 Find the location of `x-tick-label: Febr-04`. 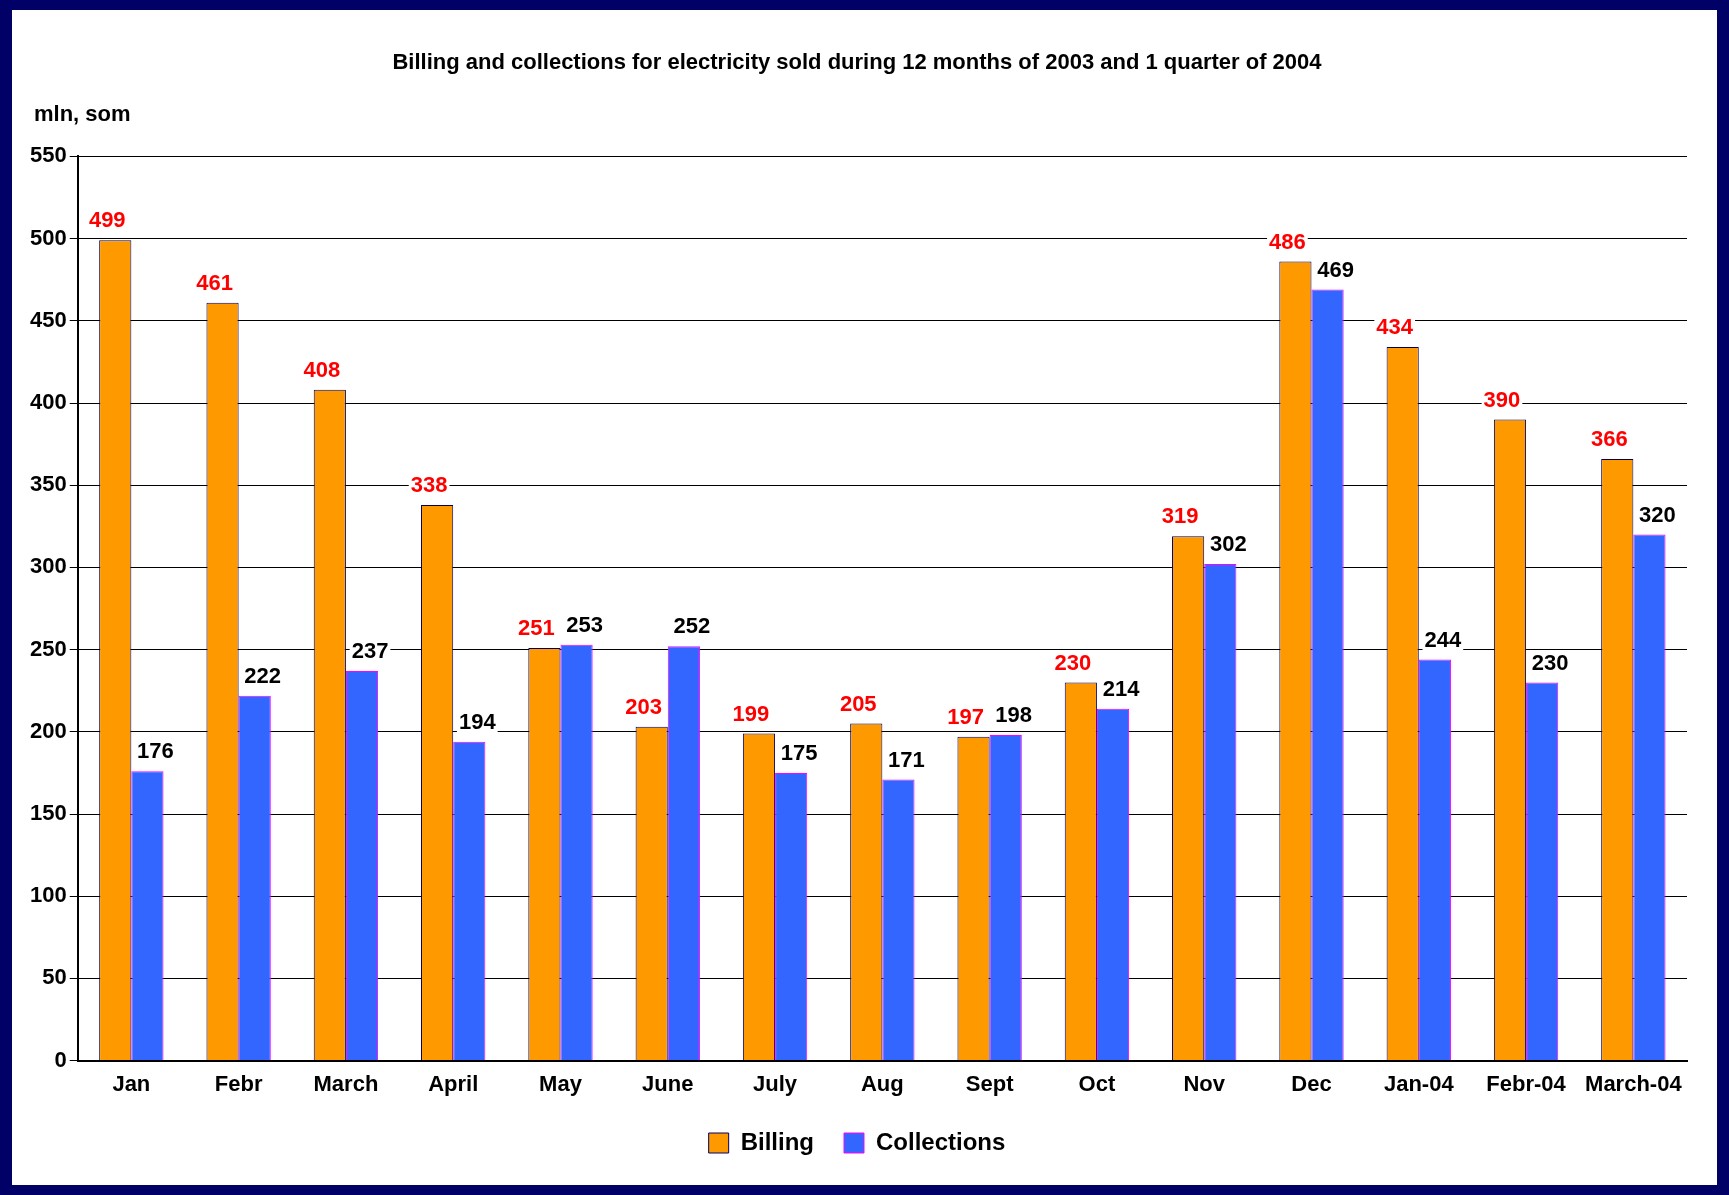

x-tick-label: Febr-04 is located at coordinates (1526, 1083).